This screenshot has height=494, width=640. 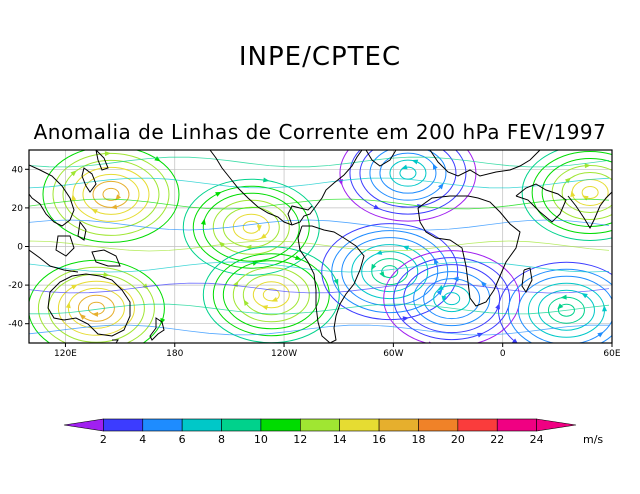 What do you see at coordinates (379, 439) in the screenshot?
I see `colorbar-label: 16` at bounding box center [379, 439].